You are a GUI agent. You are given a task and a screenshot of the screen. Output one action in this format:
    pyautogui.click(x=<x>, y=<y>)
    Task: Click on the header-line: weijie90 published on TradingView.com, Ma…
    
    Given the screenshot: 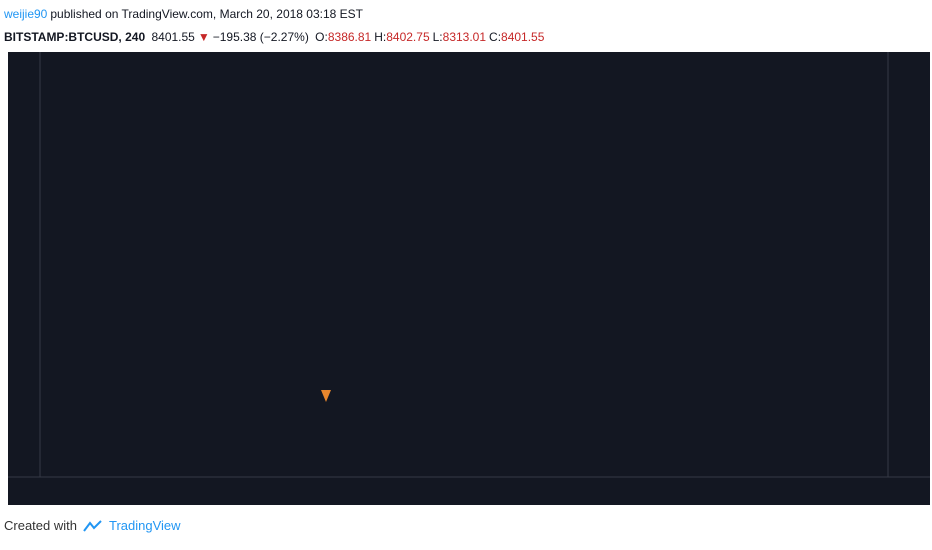 What is the action you would take?
    pyautogui.click(x=185, y=14)
    